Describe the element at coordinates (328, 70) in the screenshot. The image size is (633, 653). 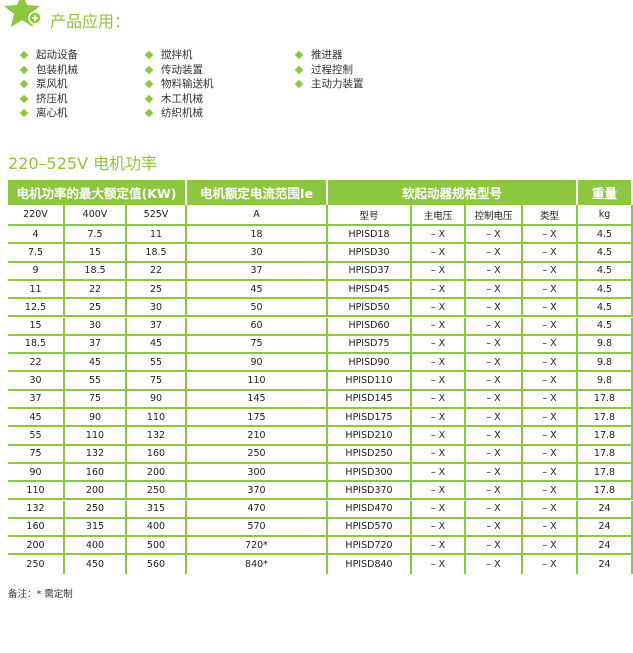
I see `application-item: 过程控制` at that location.